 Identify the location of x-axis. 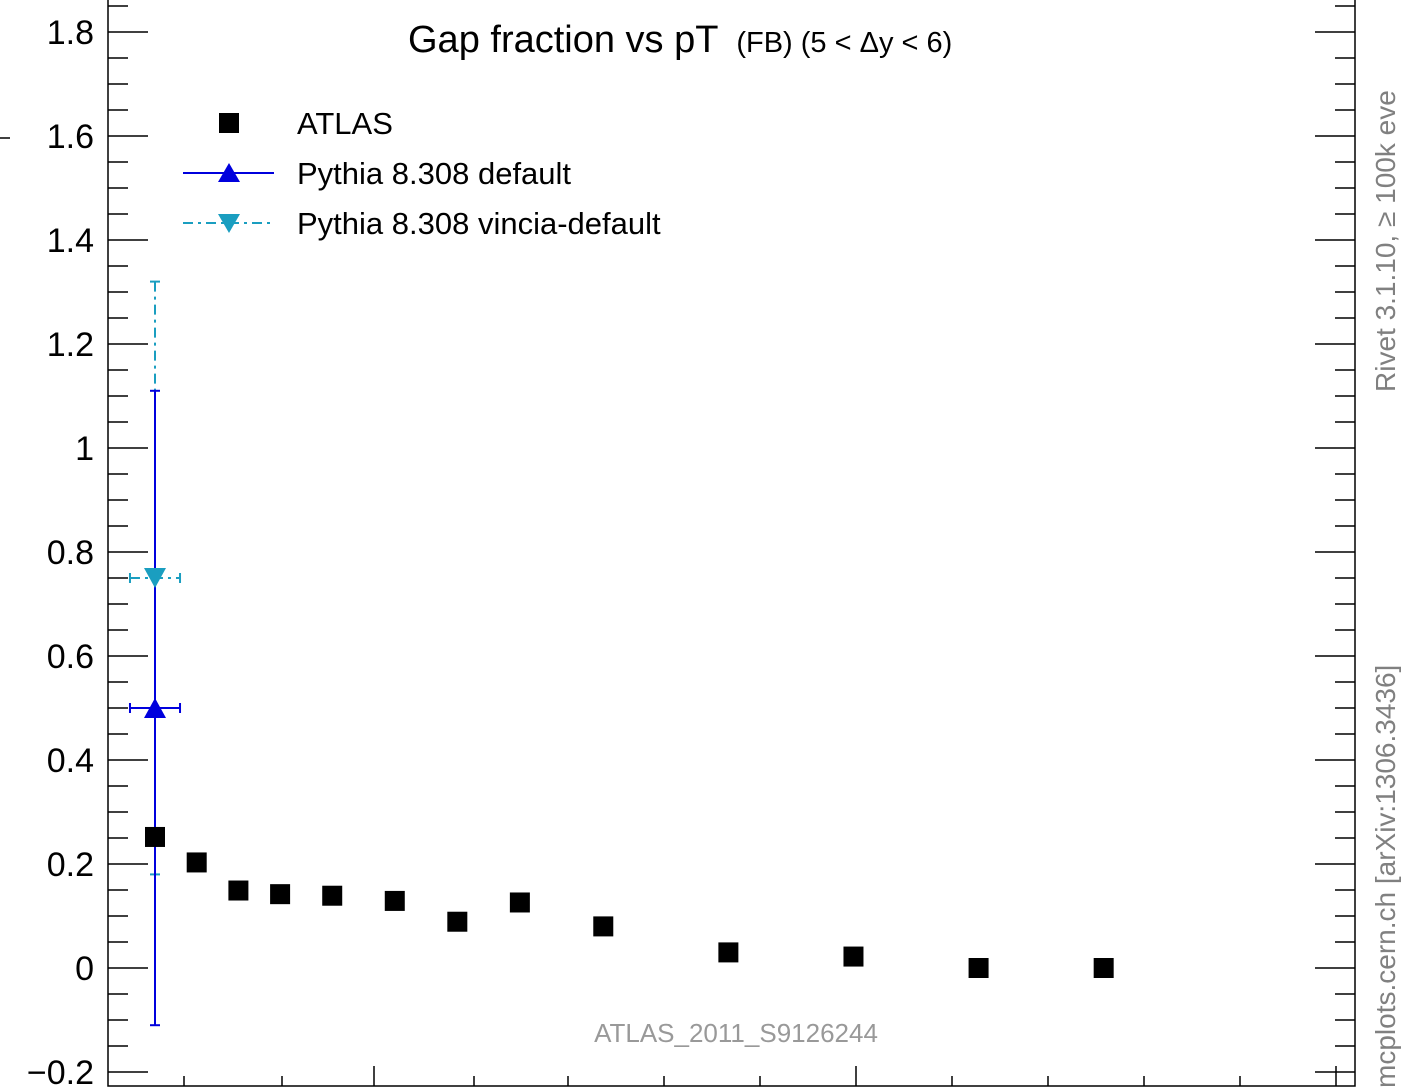
(760, 1076).